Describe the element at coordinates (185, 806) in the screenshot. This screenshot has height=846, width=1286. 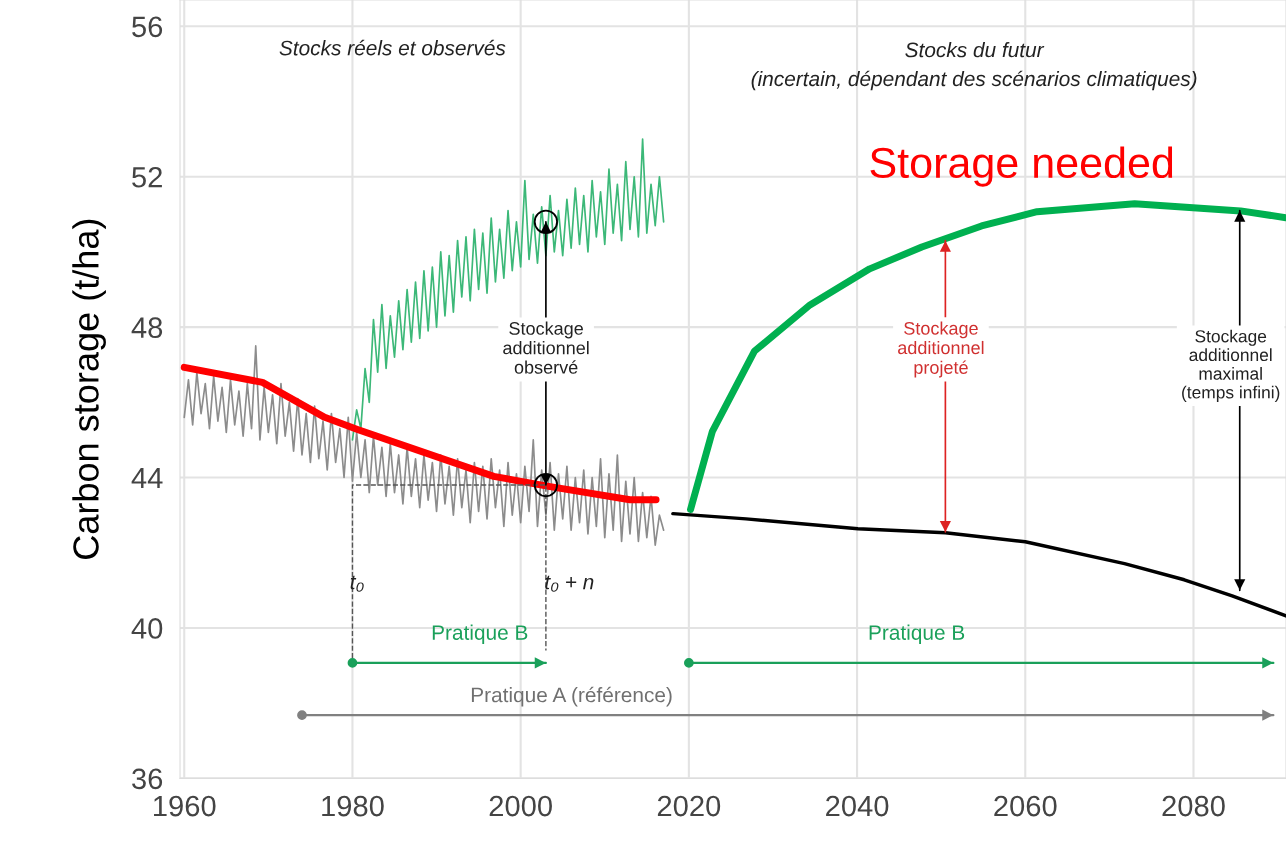
I see `x-tick-label: 1960` at that location.